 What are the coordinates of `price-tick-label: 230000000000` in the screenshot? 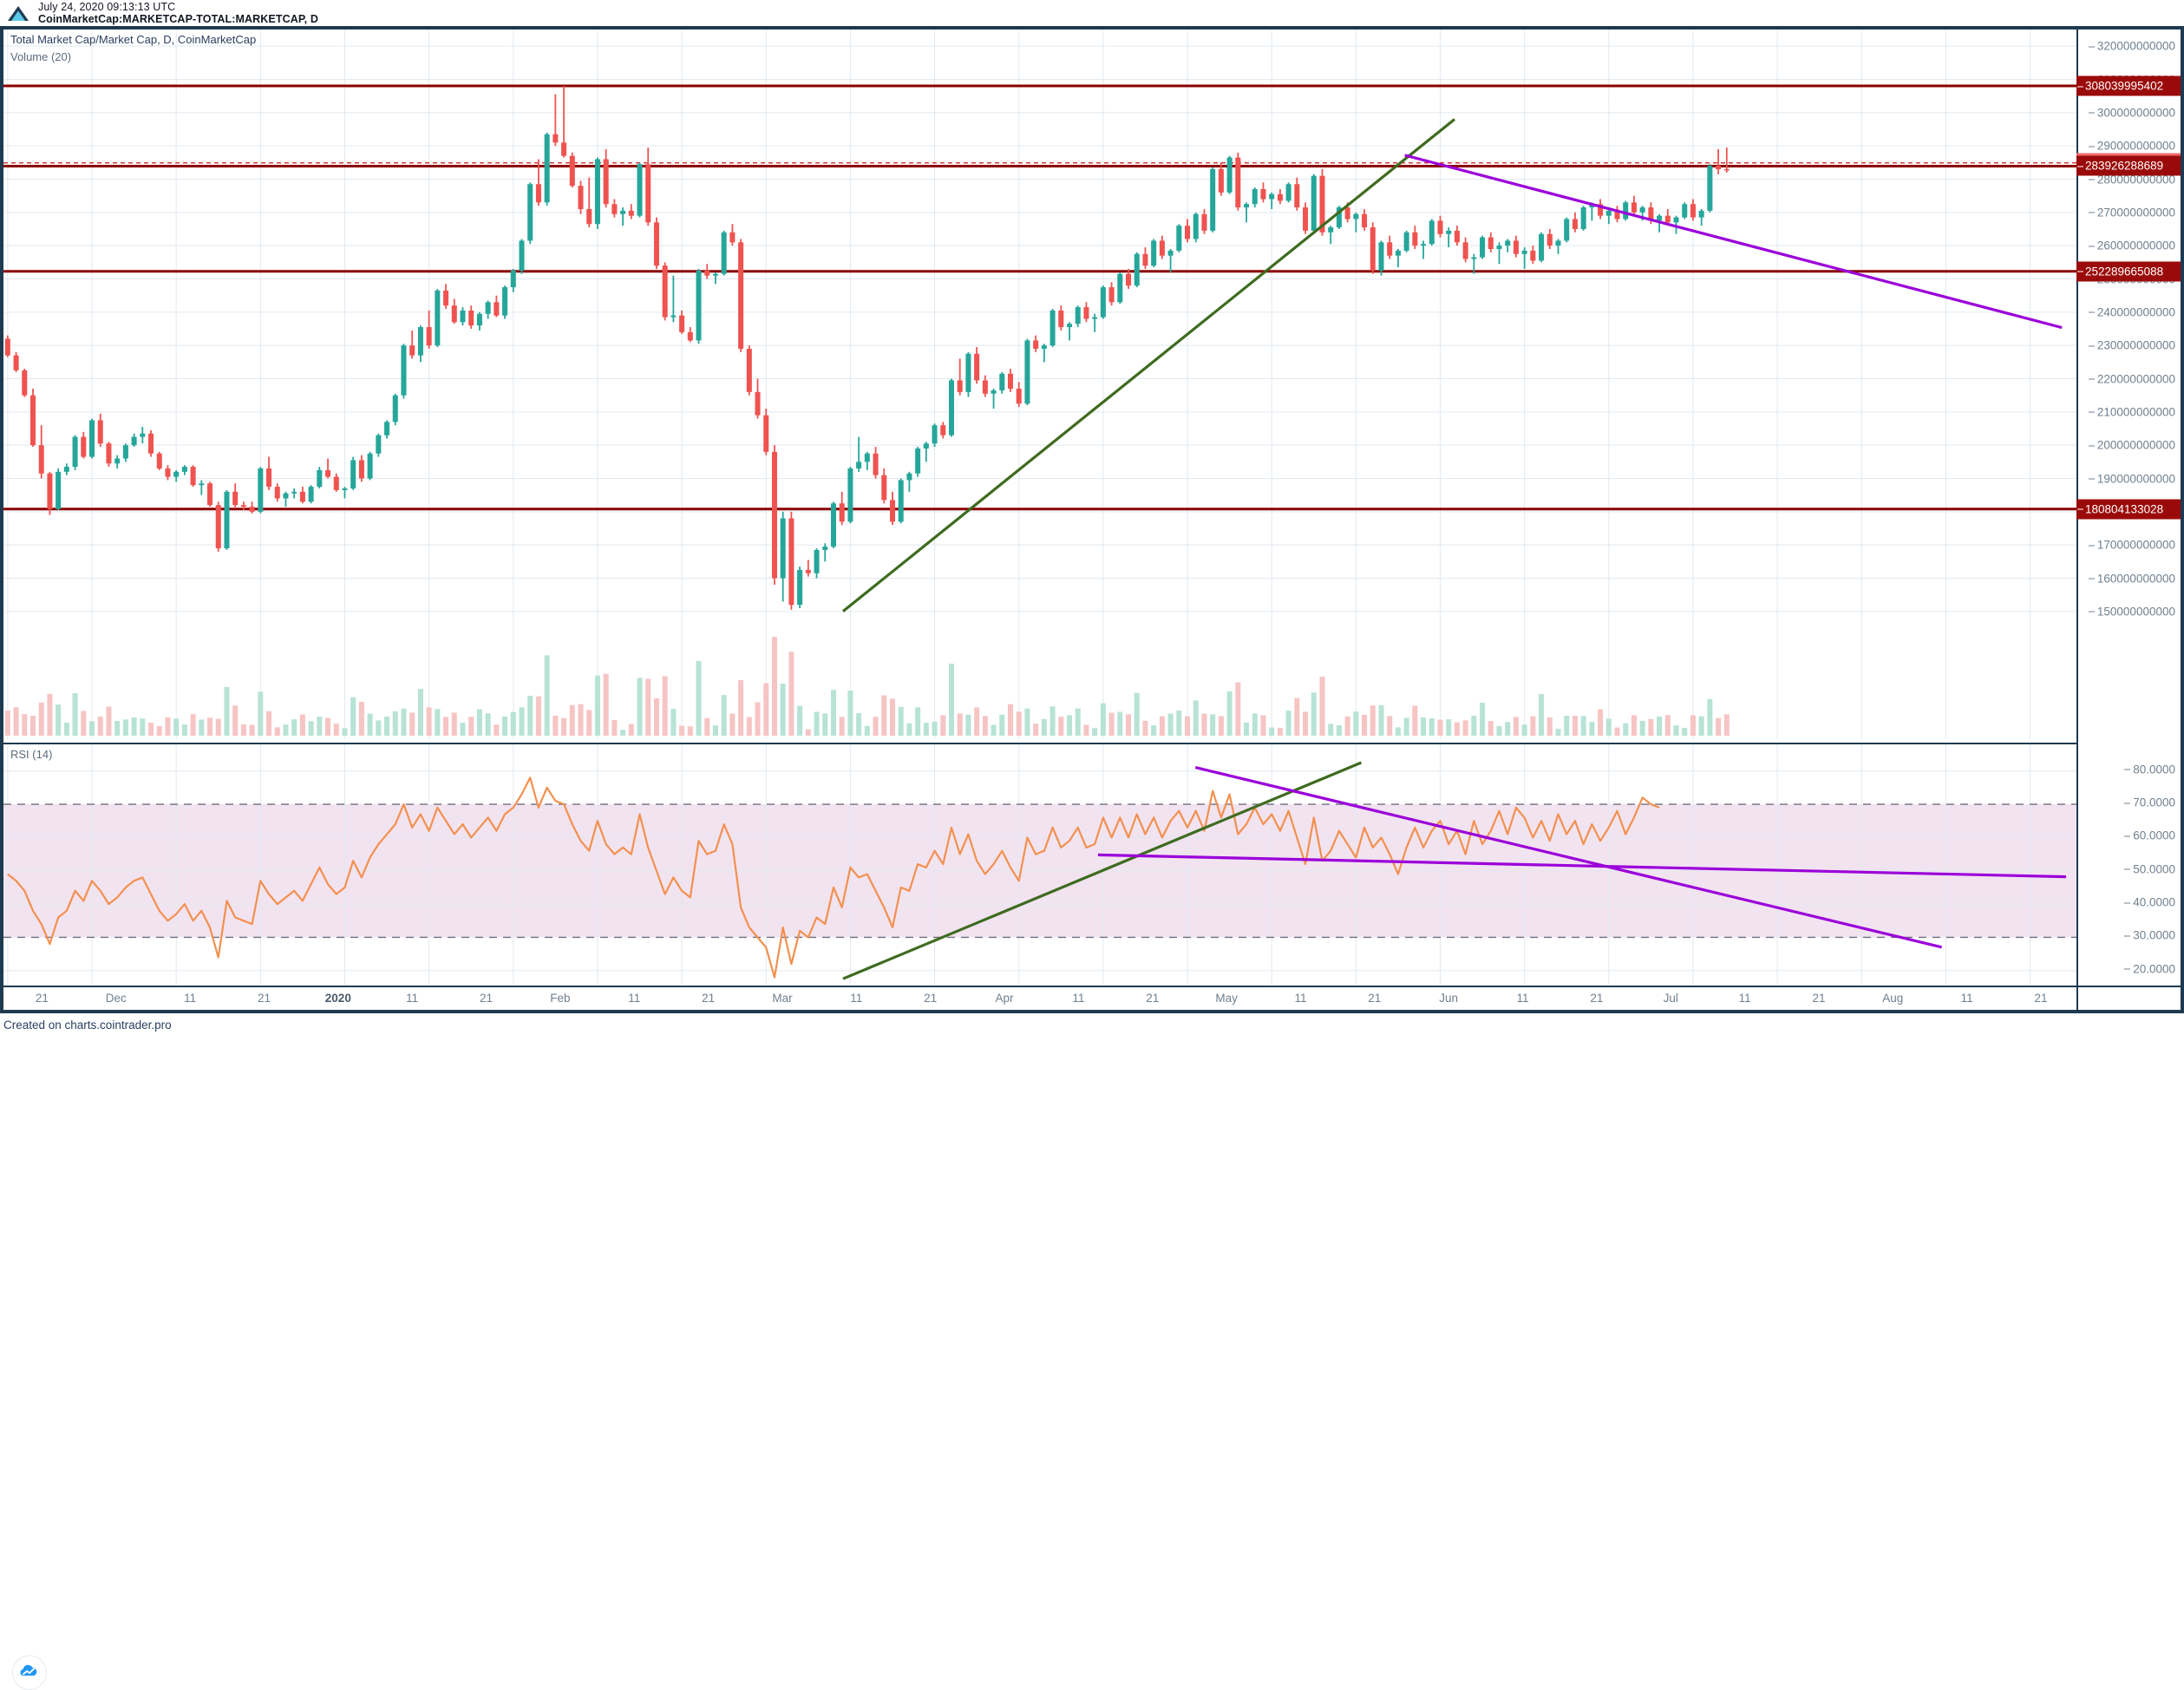 It's located at (2131, 345).